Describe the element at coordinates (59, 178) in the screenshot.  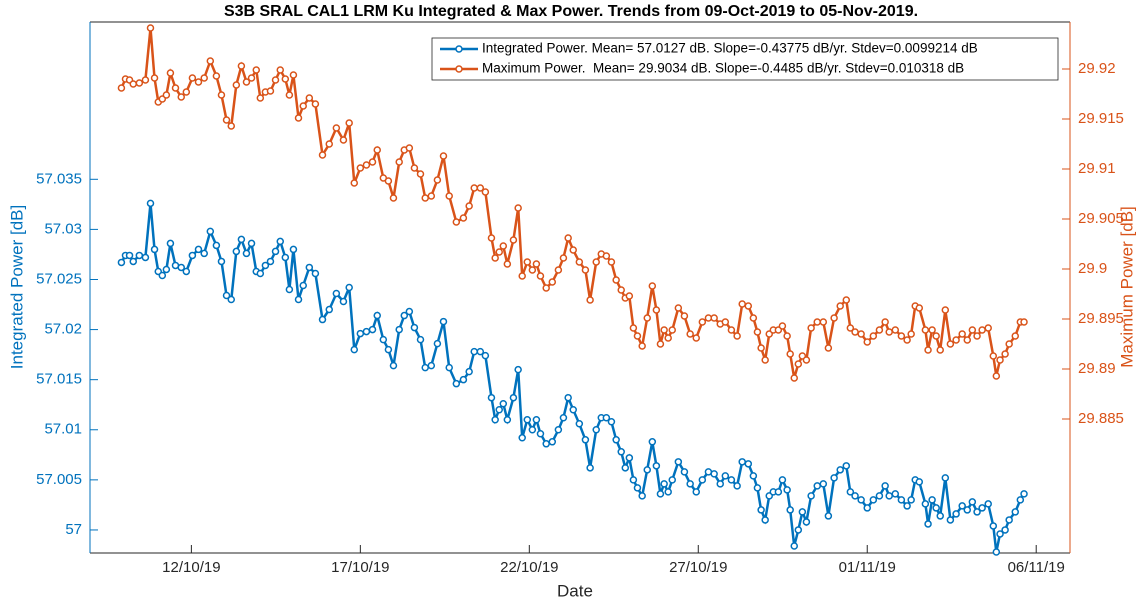
I see `y-tick-label: 57.035` at that location.